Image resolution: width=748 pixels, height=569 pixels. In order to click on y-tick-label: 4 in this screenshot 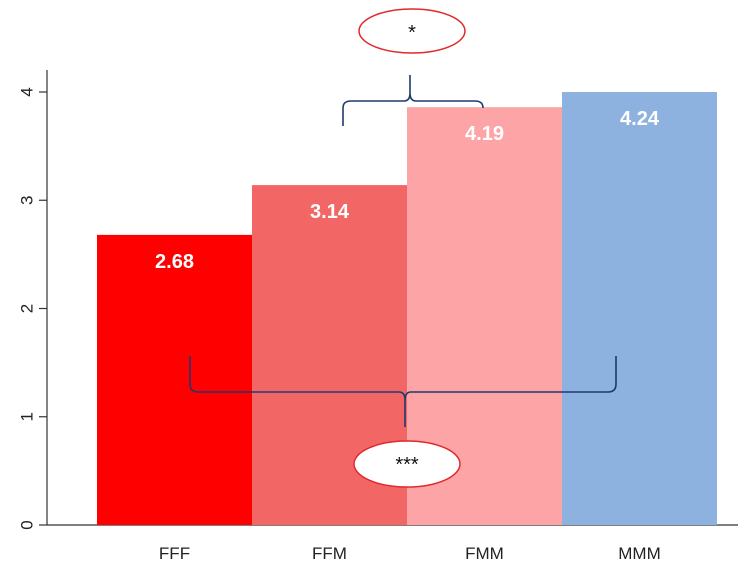, I will do `click(27, 91)`.